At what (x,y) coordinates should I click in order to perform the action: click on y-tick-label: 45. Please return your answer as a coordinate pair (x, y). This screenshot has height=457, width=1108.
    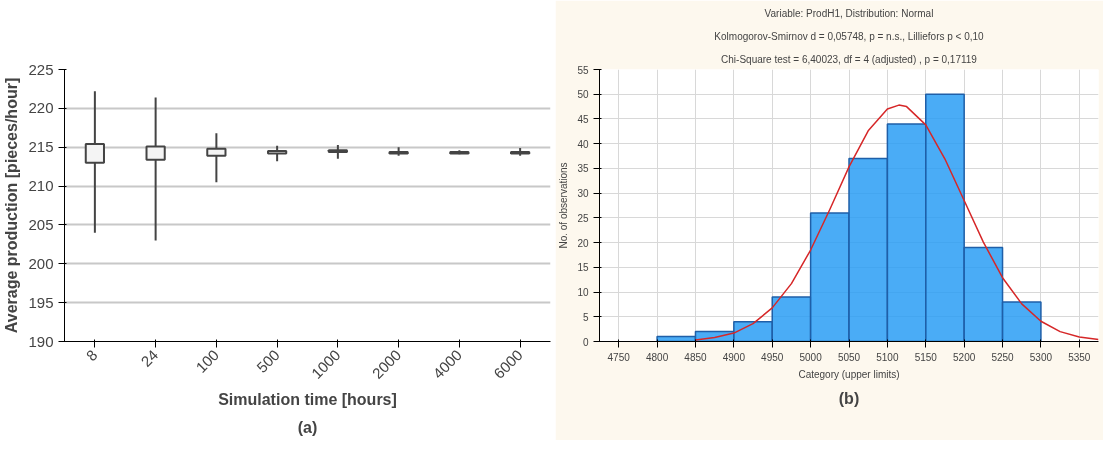
    Looking at the image, I should click on (583, 119).